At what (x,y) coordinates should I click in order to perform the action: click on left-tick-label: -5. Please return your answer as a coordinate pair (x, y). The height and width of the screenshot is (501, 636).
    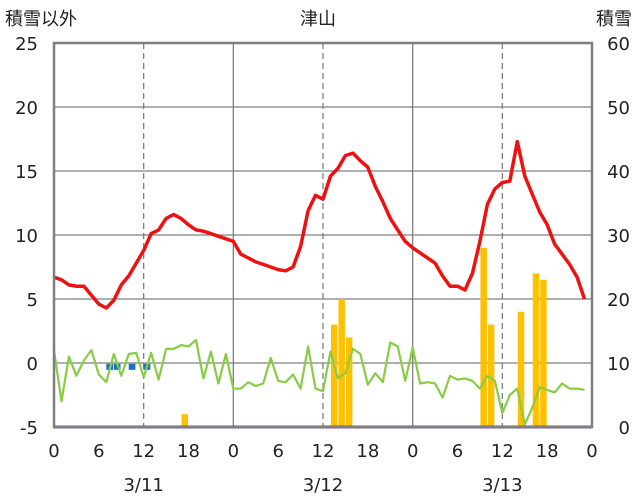
    Looking at the image, I should click on (29, 428).